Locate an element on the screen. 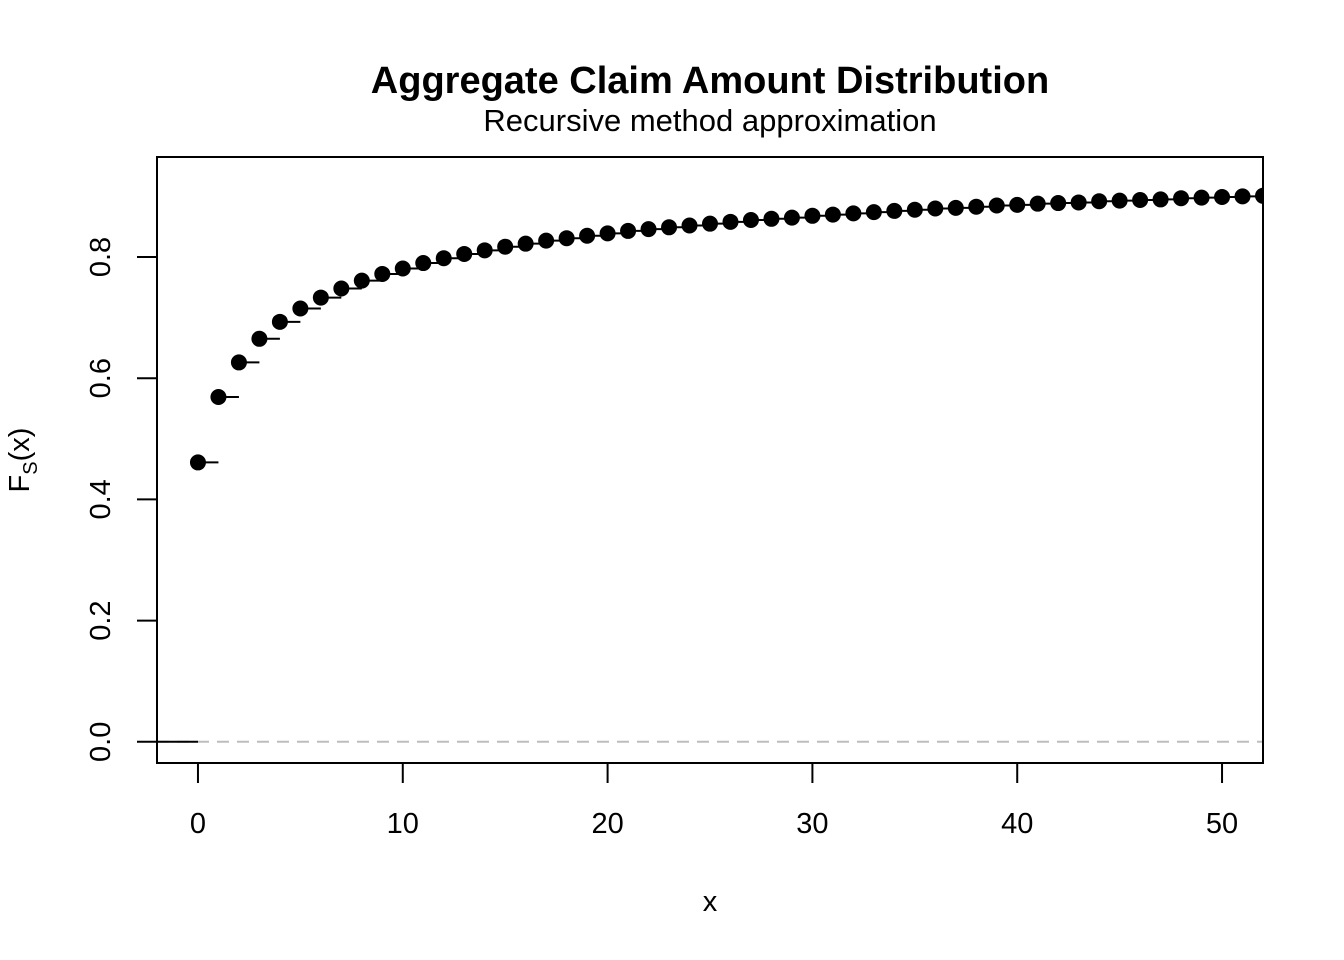 Image resolution: width=1344 pixels, height=960 pixels. chart-title: Aggregate Claim Amount Distribution is located at coordinates (710, 81).